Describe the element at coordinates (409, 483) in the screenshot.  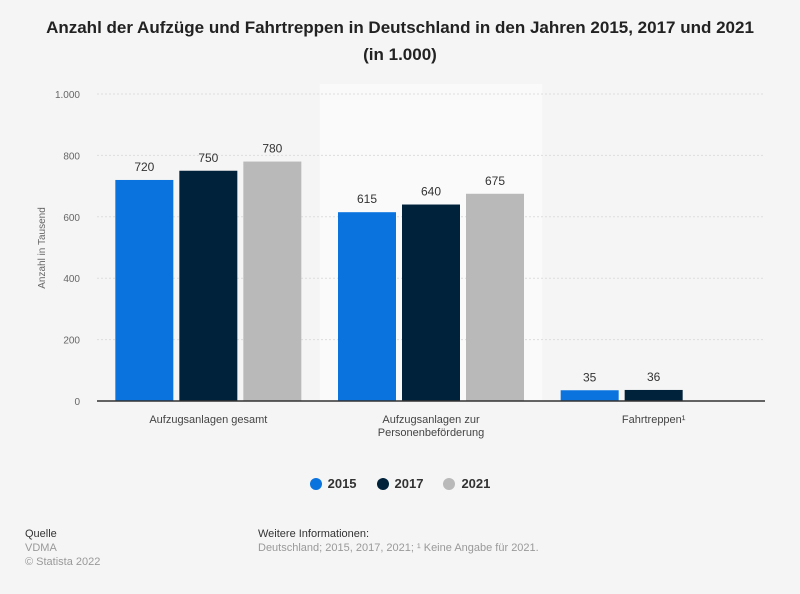
I see `legend-label: 2017` at that location.